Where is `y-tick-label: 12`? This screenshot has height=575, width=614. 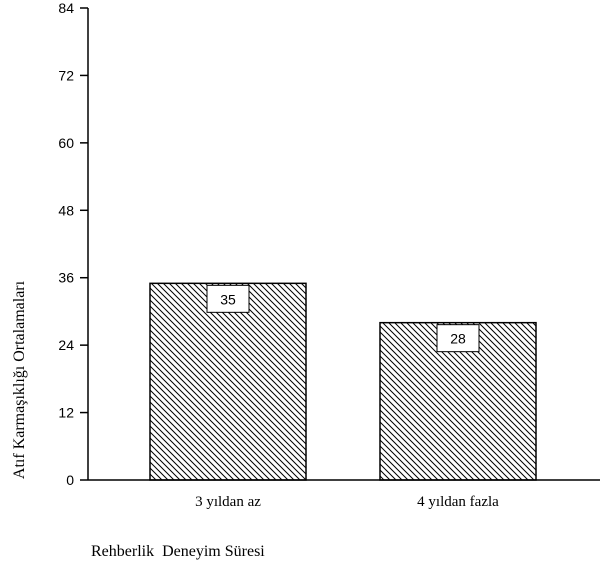 y-tick-label: 12 is located at coordinates (66, 413).